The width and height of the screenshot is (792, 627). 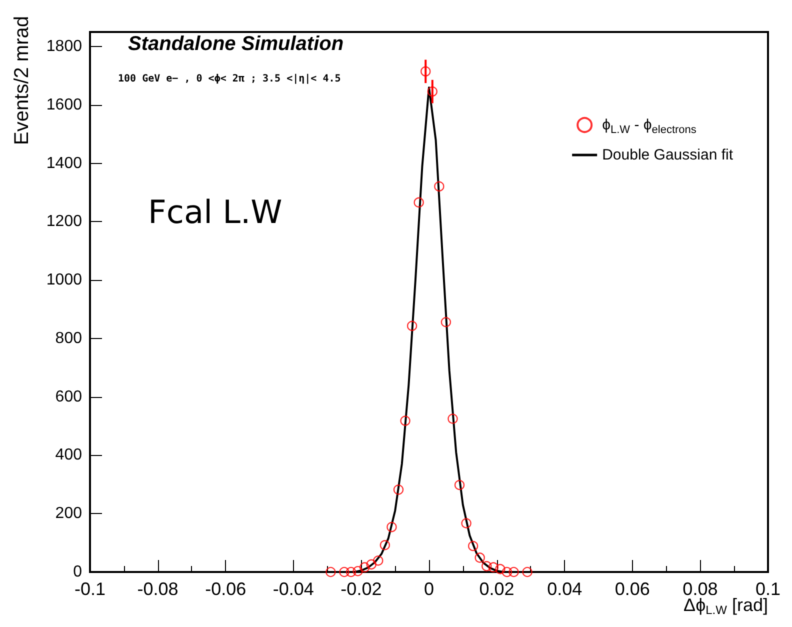 I want to click on legend-label: Double Gaussian fit, so click(x=668, y=155).